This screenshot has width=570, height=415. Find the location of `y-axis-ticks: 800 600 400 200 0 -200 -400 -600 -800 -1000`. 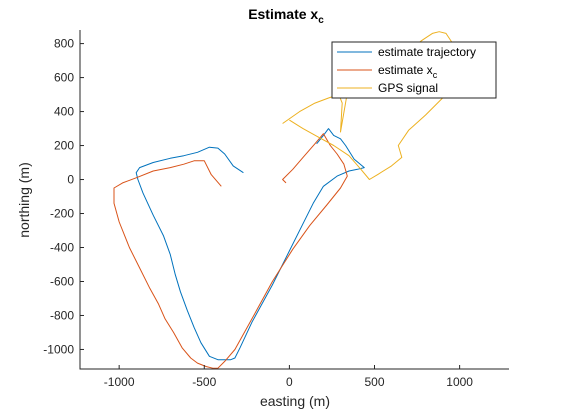

y-axis-ticks: 800 600 400 200 0 -200 -400 -600 -800 -1000 is located at coordinates (63, 196).